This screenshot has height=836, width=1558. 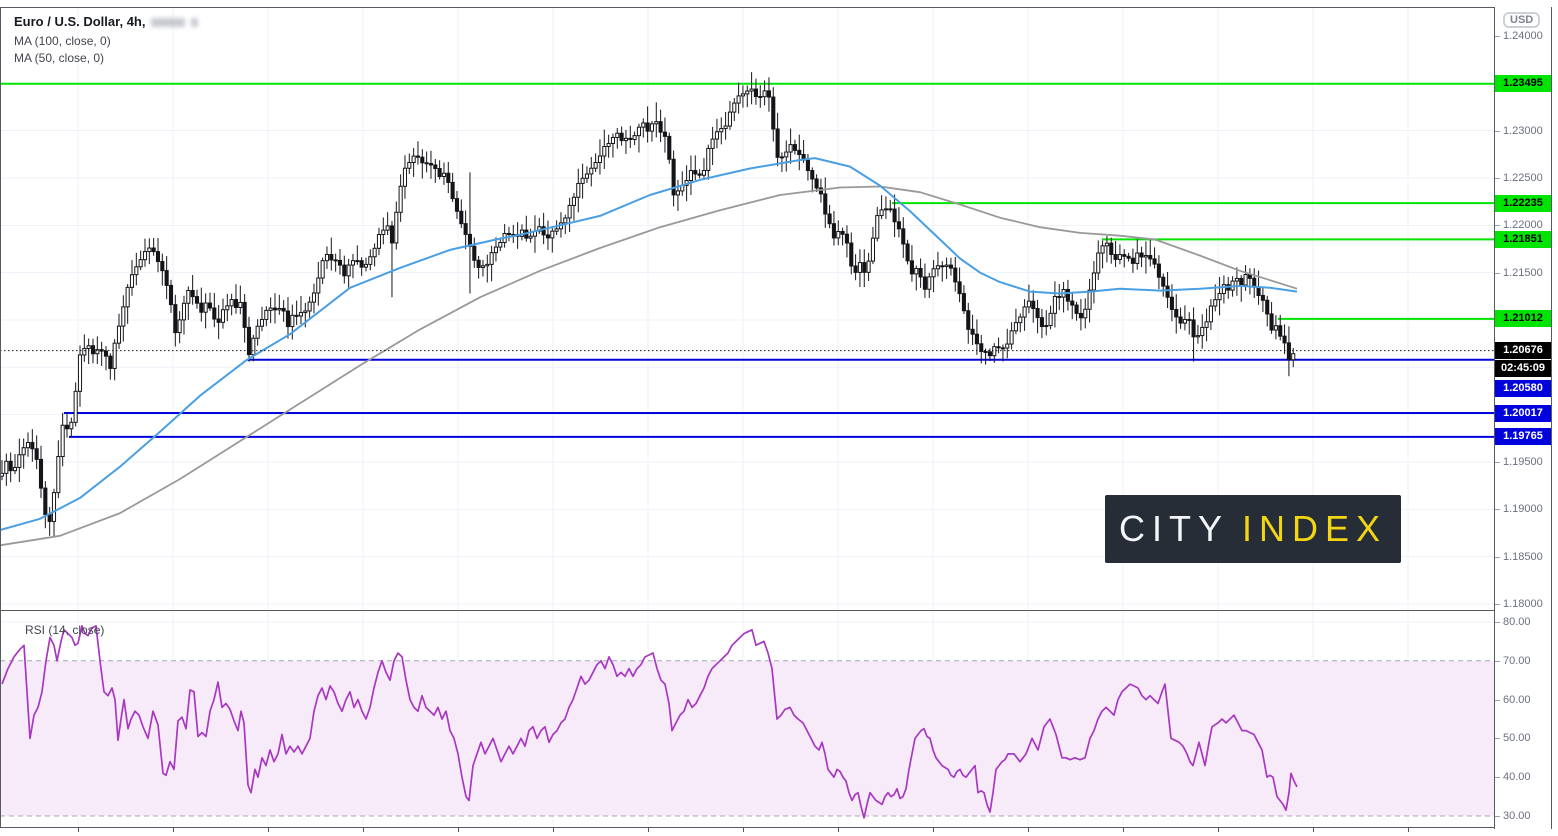 What do you see at coordinates (775, 832) in the screenshot?
I see `time-axis` at bounding box center [775, 832].